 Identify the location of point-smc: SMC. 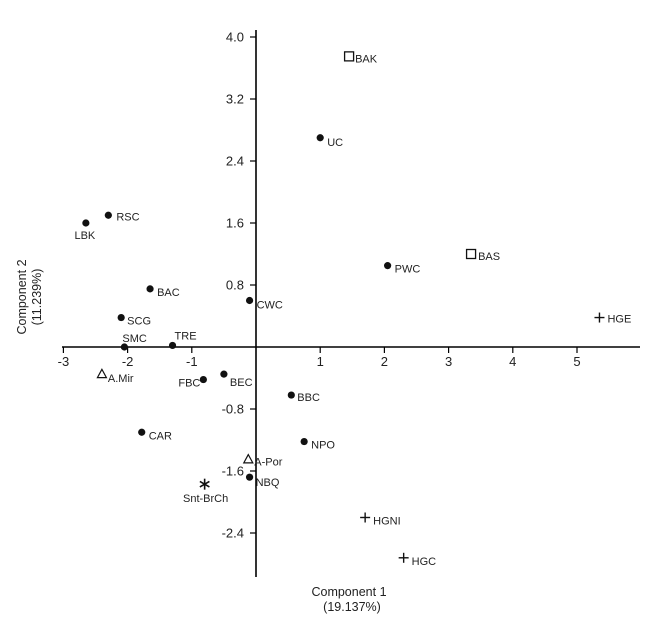
(133, 342).